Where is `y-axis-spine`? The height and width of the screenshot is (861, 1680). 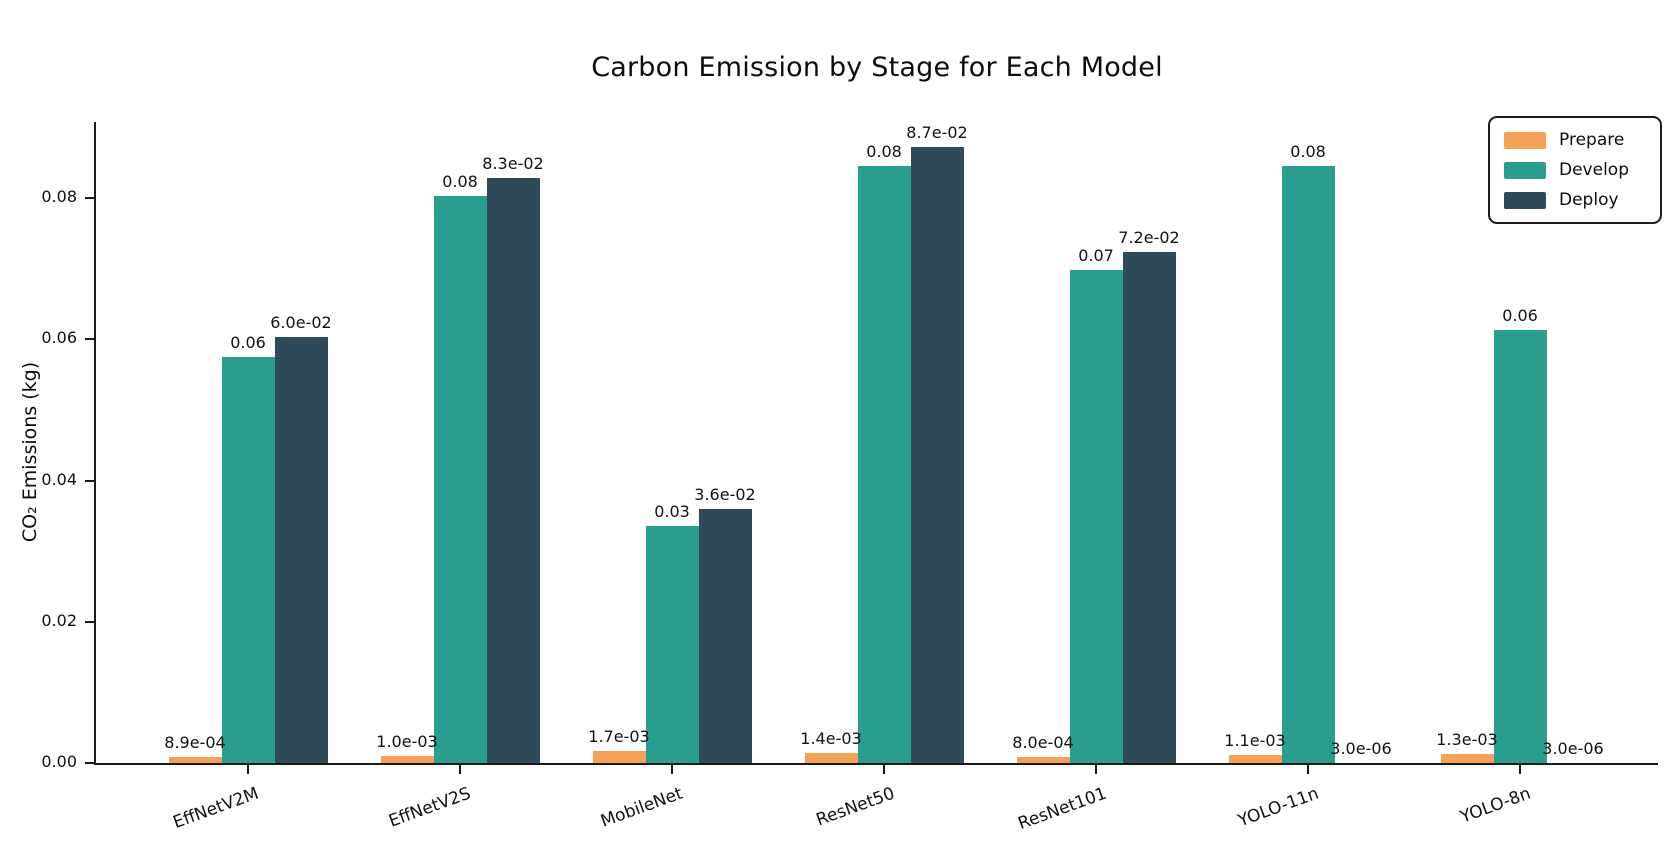
y-axis-spine is located at coordinates (95, 443).